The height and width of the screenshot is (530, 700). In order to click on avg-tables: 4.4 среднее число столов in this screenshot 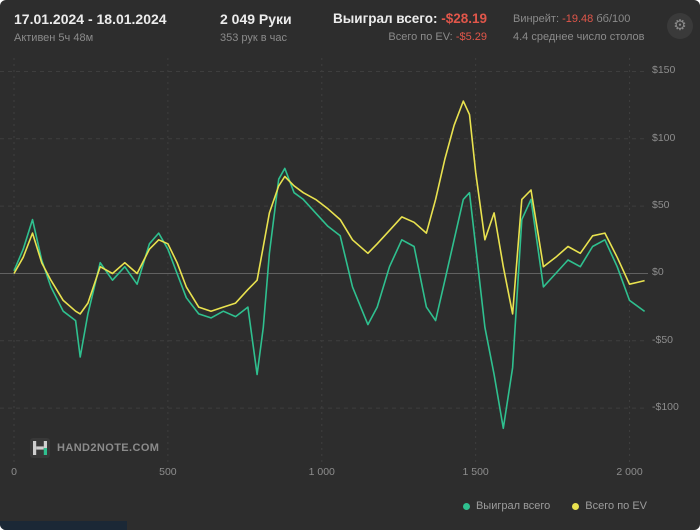, I will do `click(579, 37)`.